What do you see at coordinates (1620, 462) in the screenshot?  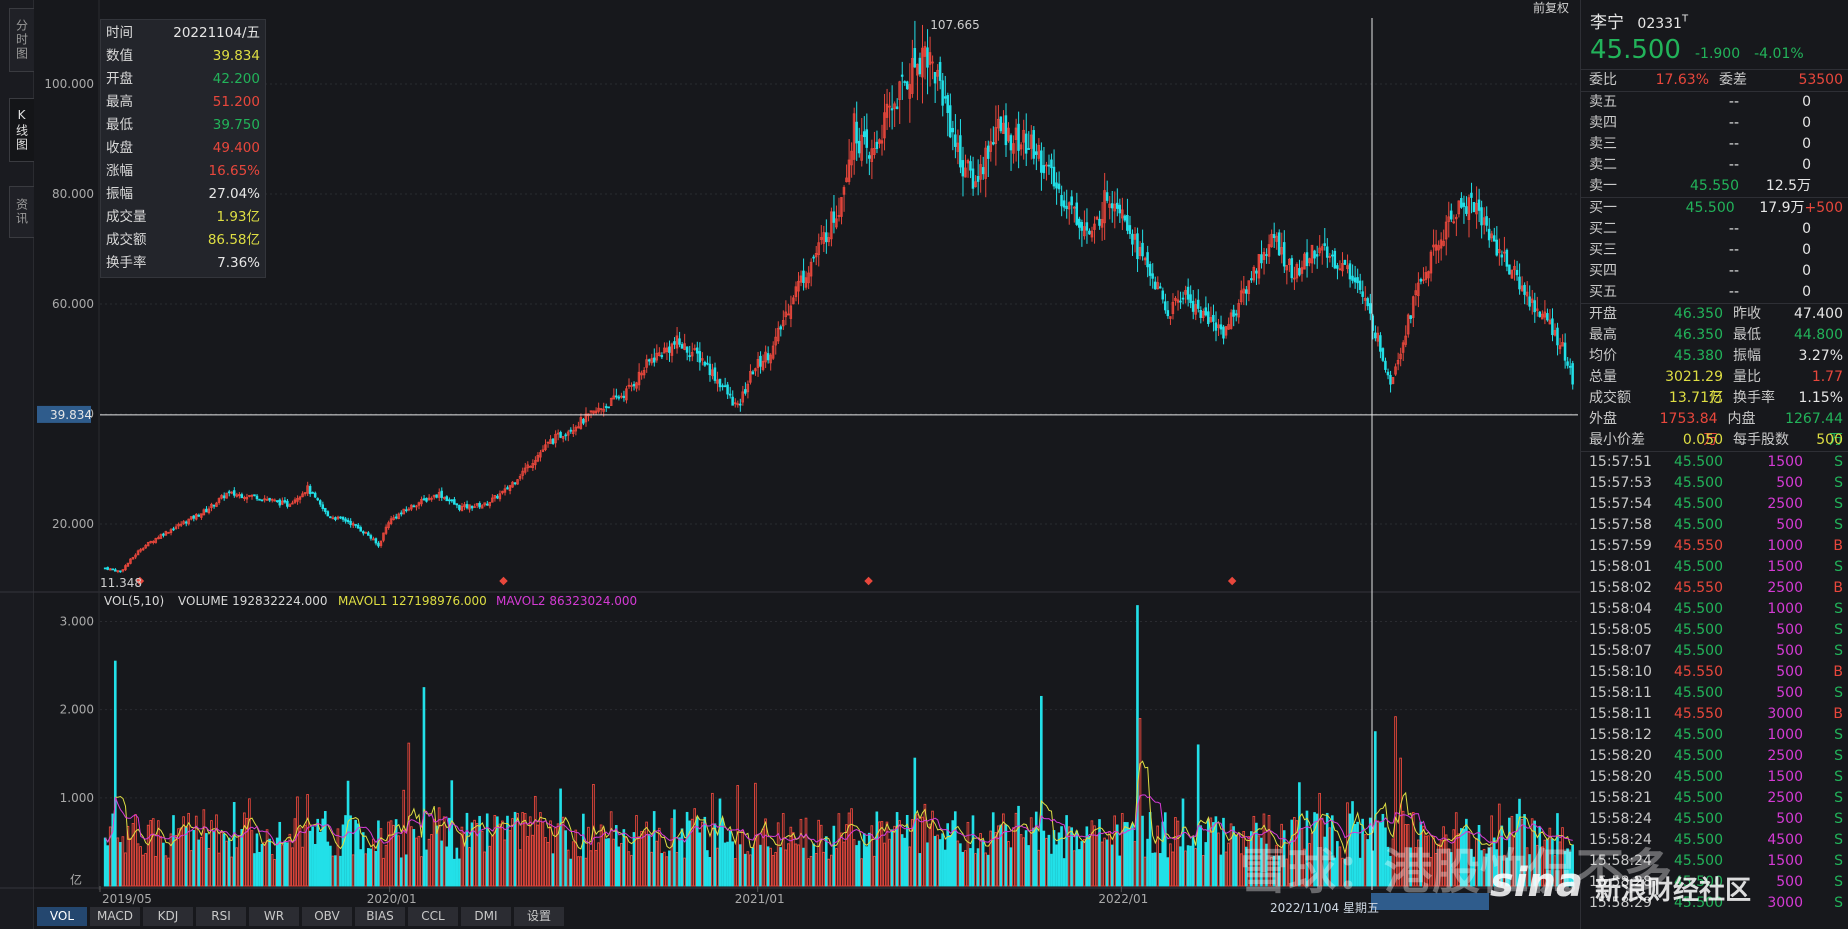 I see `tick-time: 15:57:51` at bounding box center [1620, 462].